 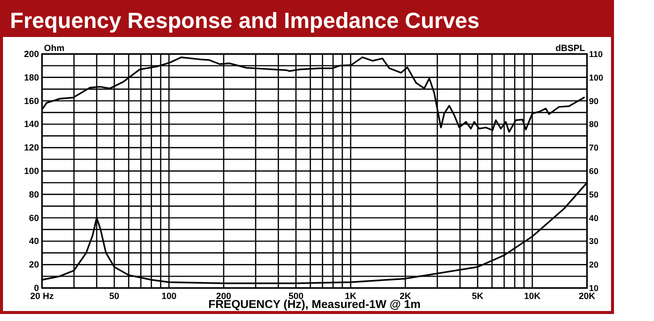 I want to click on y-tick-label: 0, so click(x=36, y=288).